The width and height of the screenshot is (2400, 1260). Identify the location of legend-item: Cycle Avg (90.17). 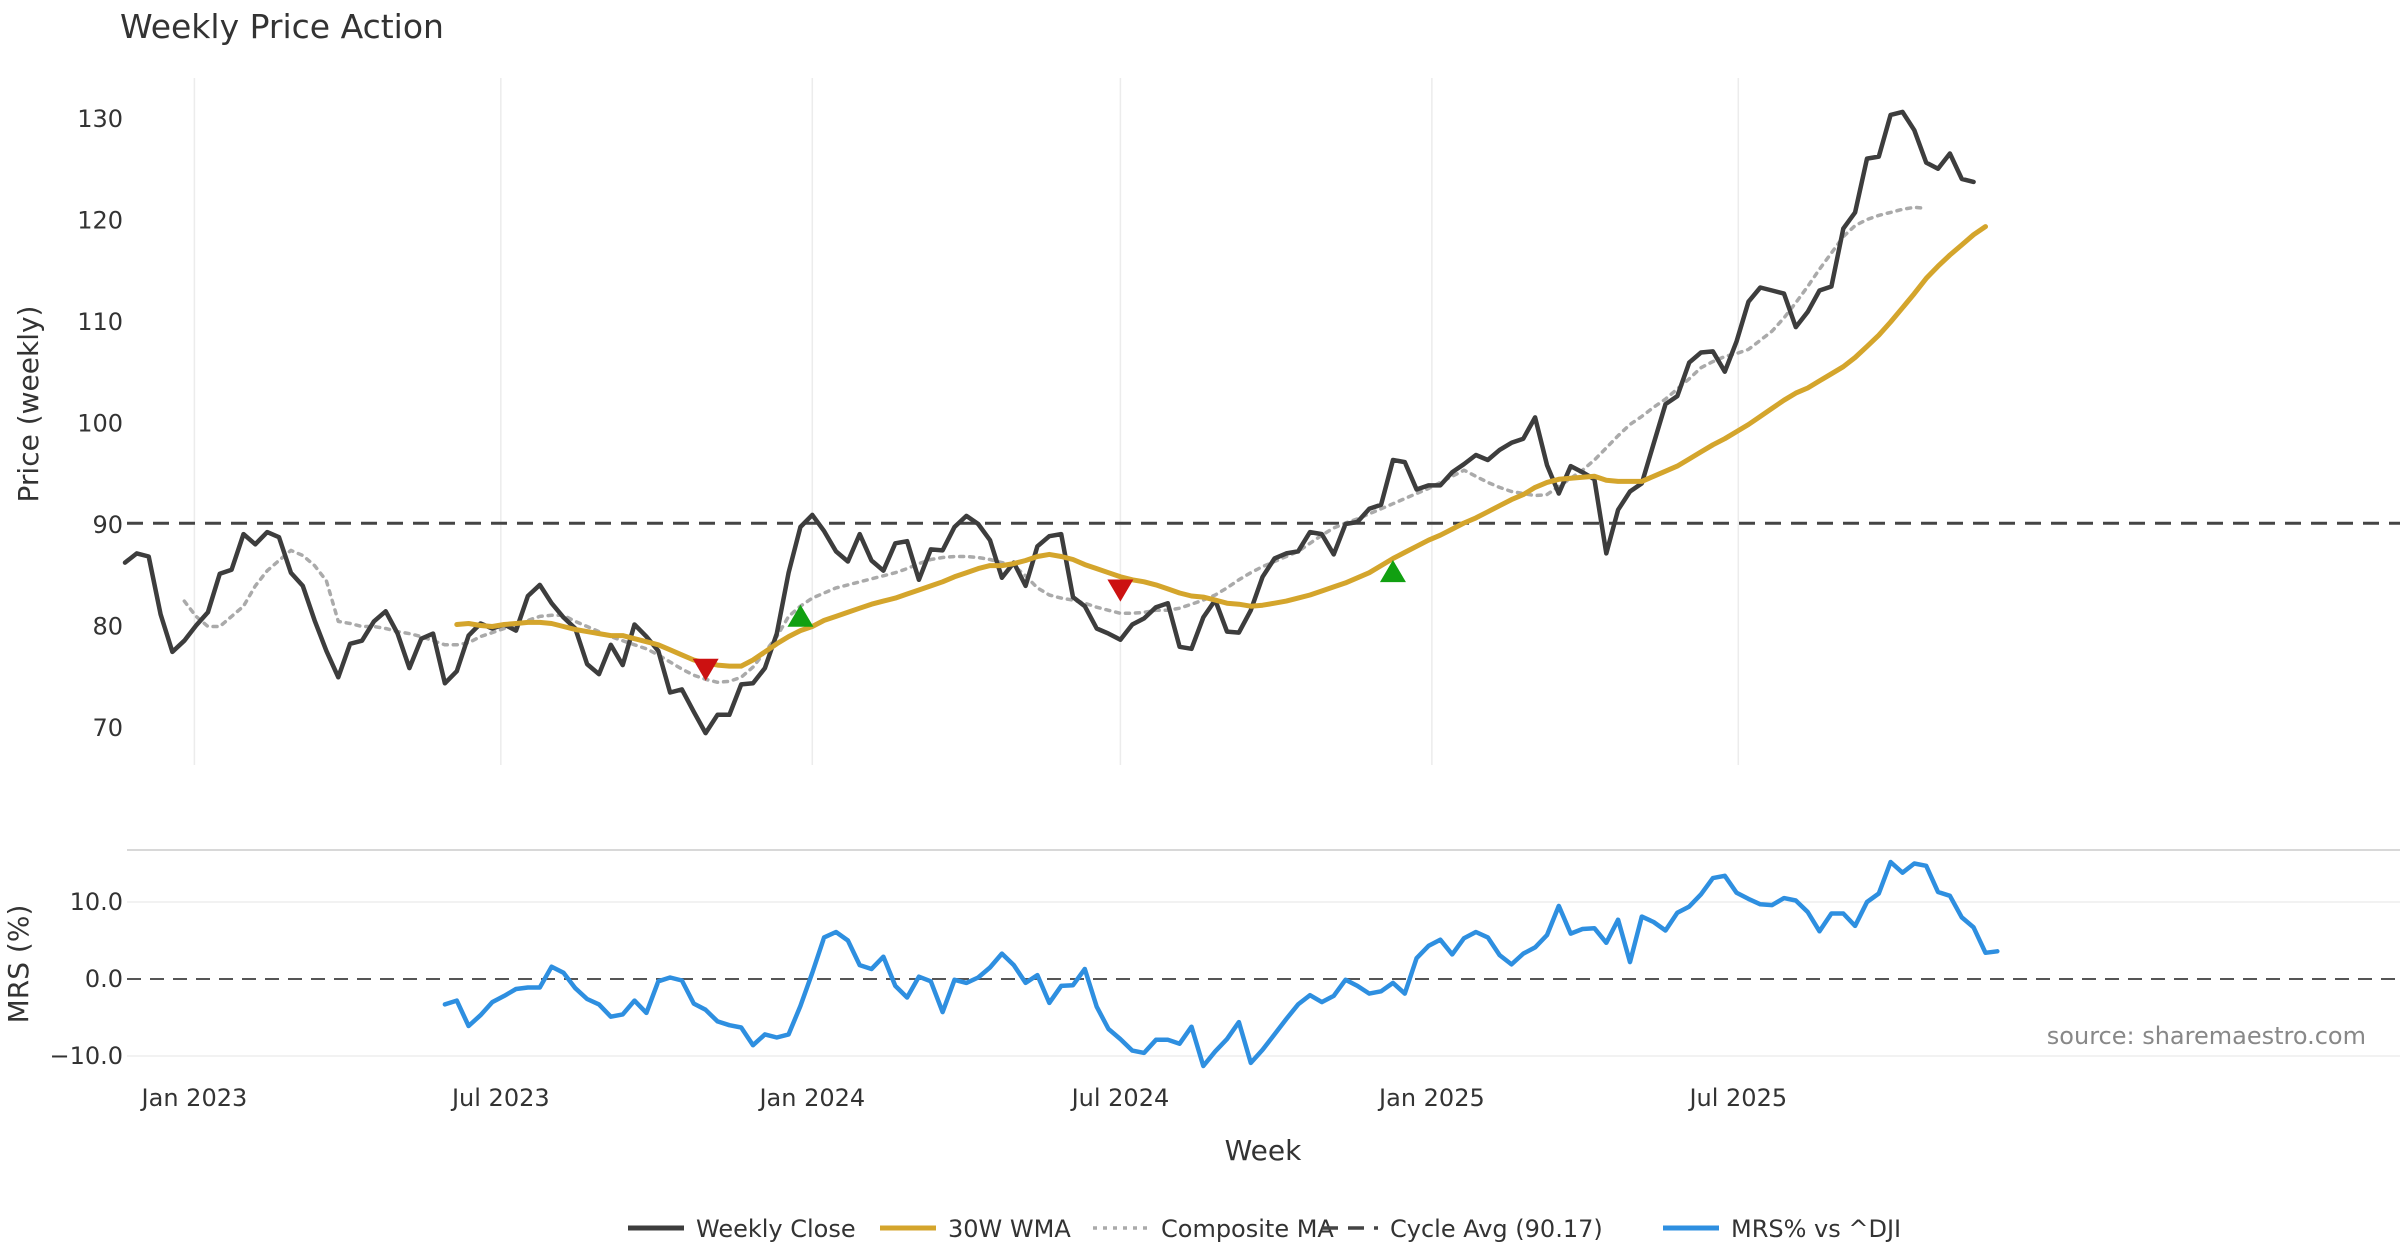
(1462, 1229).